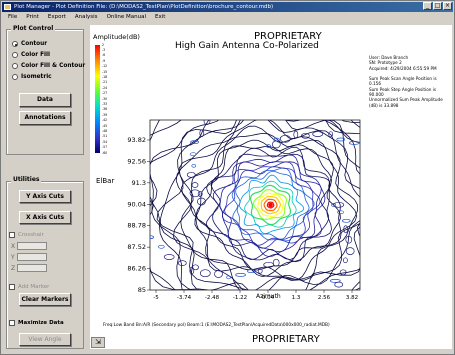 The image size is (455, 355). I want to click on clear-markers-button: Clear Markers, so click(45, 299).